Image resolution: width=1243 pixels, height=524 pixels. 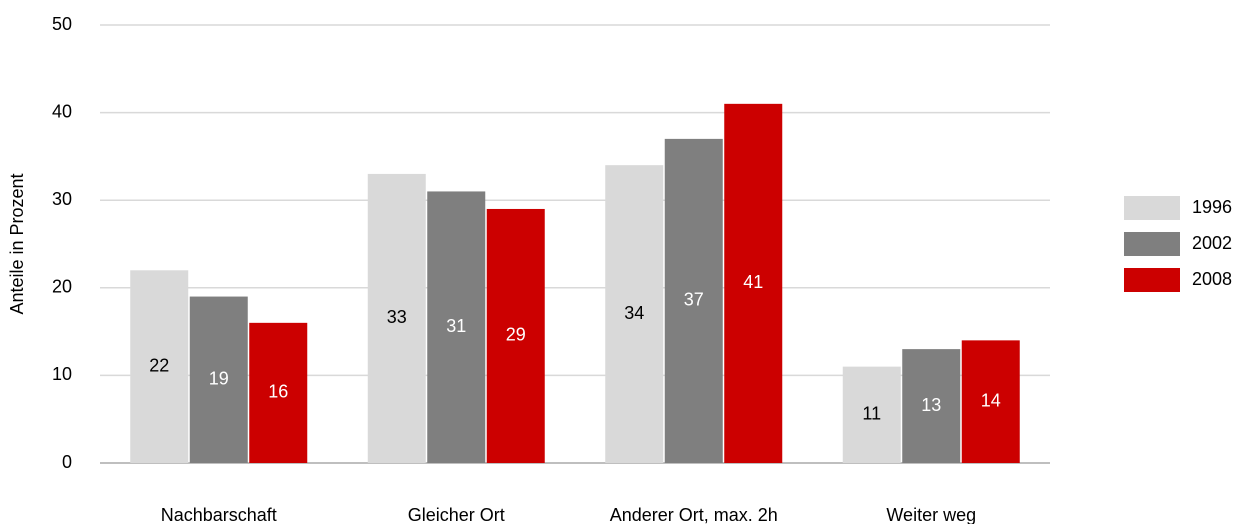 I want to click on data-label: 34, so click(x=634, y=313).